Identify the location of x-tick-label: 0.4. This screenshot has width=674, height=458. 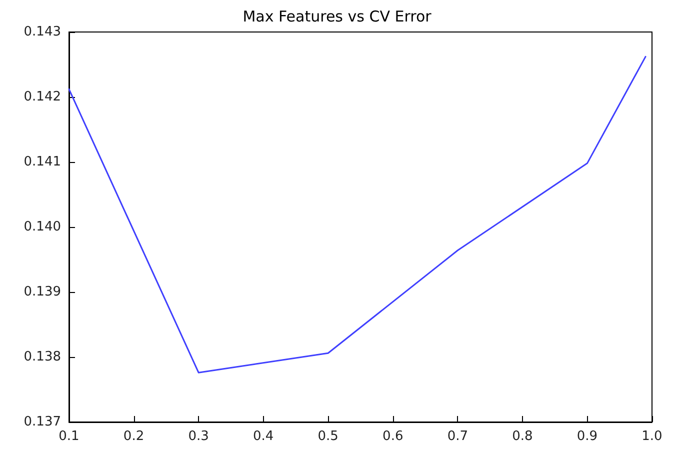
(263, 436).